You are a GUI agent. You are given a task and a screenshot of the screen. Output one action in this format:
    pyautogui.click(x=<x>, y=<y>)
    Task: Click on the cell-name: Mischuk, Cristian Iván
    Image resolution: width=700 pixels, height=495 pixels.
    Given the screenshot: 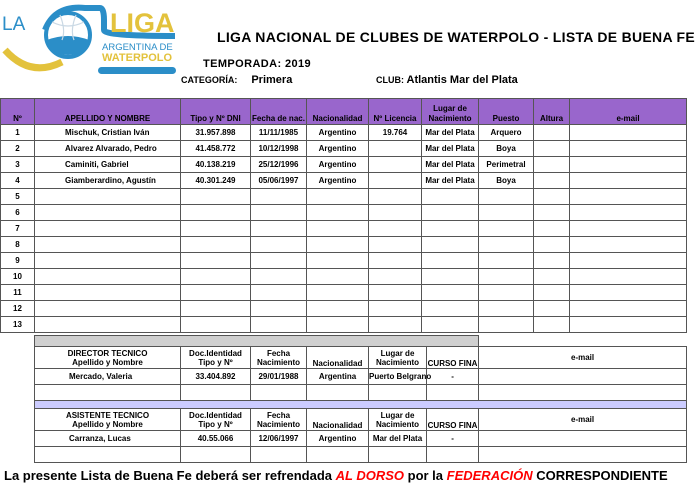 What is the action you would take?
    pyautogui.click(x=107, y=132)
    